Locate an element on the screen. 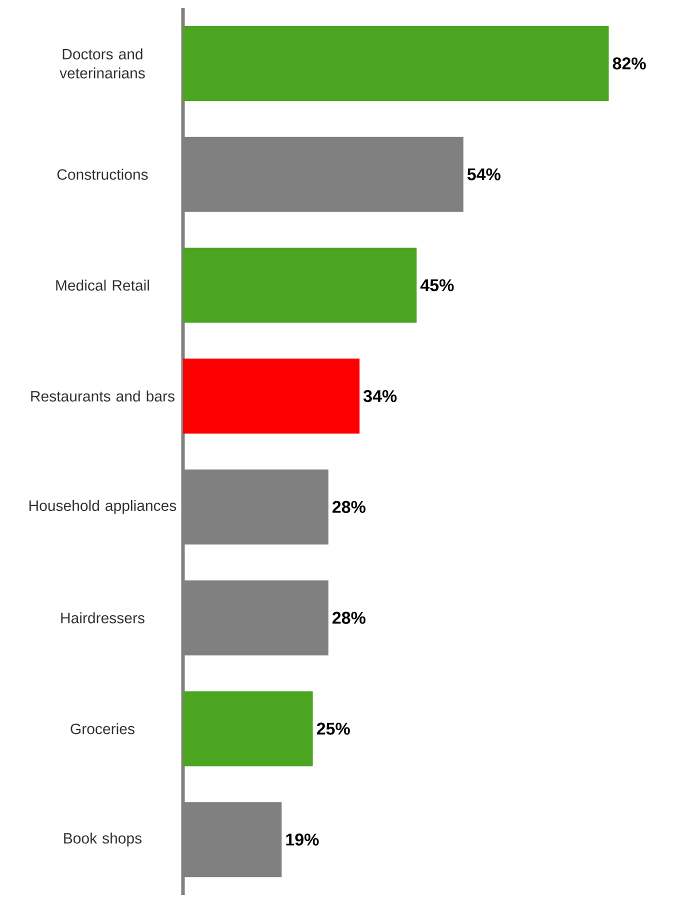 The height and width of the screenshot is (903, 695). data-label: 54% is located at coordinates (483, 174).